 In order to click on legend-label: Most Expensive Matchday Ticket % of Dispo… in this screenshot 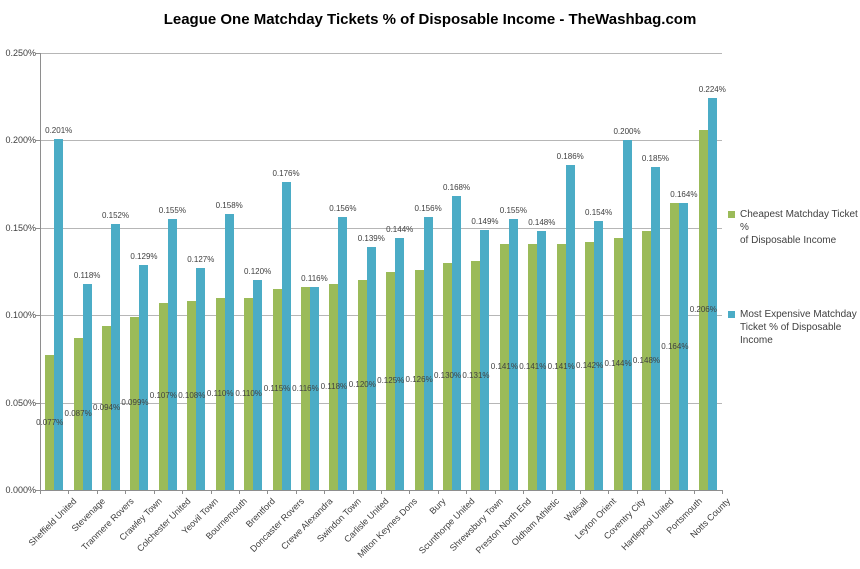, I will do `click(798, 327)`.